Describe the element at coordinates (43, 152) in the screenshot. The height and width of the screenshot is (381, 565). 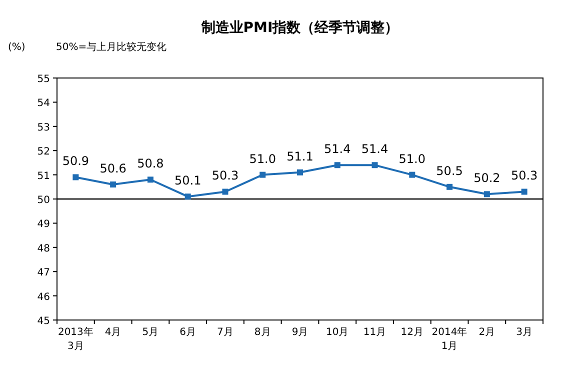
I see `y-tick-label: 52` at that location.